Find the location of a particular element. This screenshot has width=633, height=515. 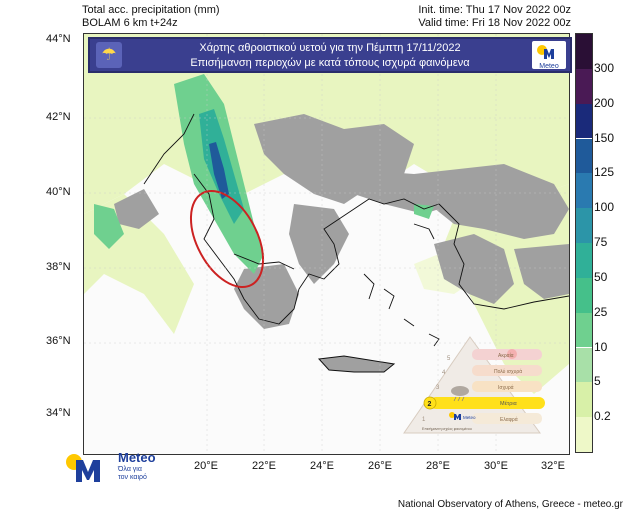

colorbar is located at coordinates (584, 243).